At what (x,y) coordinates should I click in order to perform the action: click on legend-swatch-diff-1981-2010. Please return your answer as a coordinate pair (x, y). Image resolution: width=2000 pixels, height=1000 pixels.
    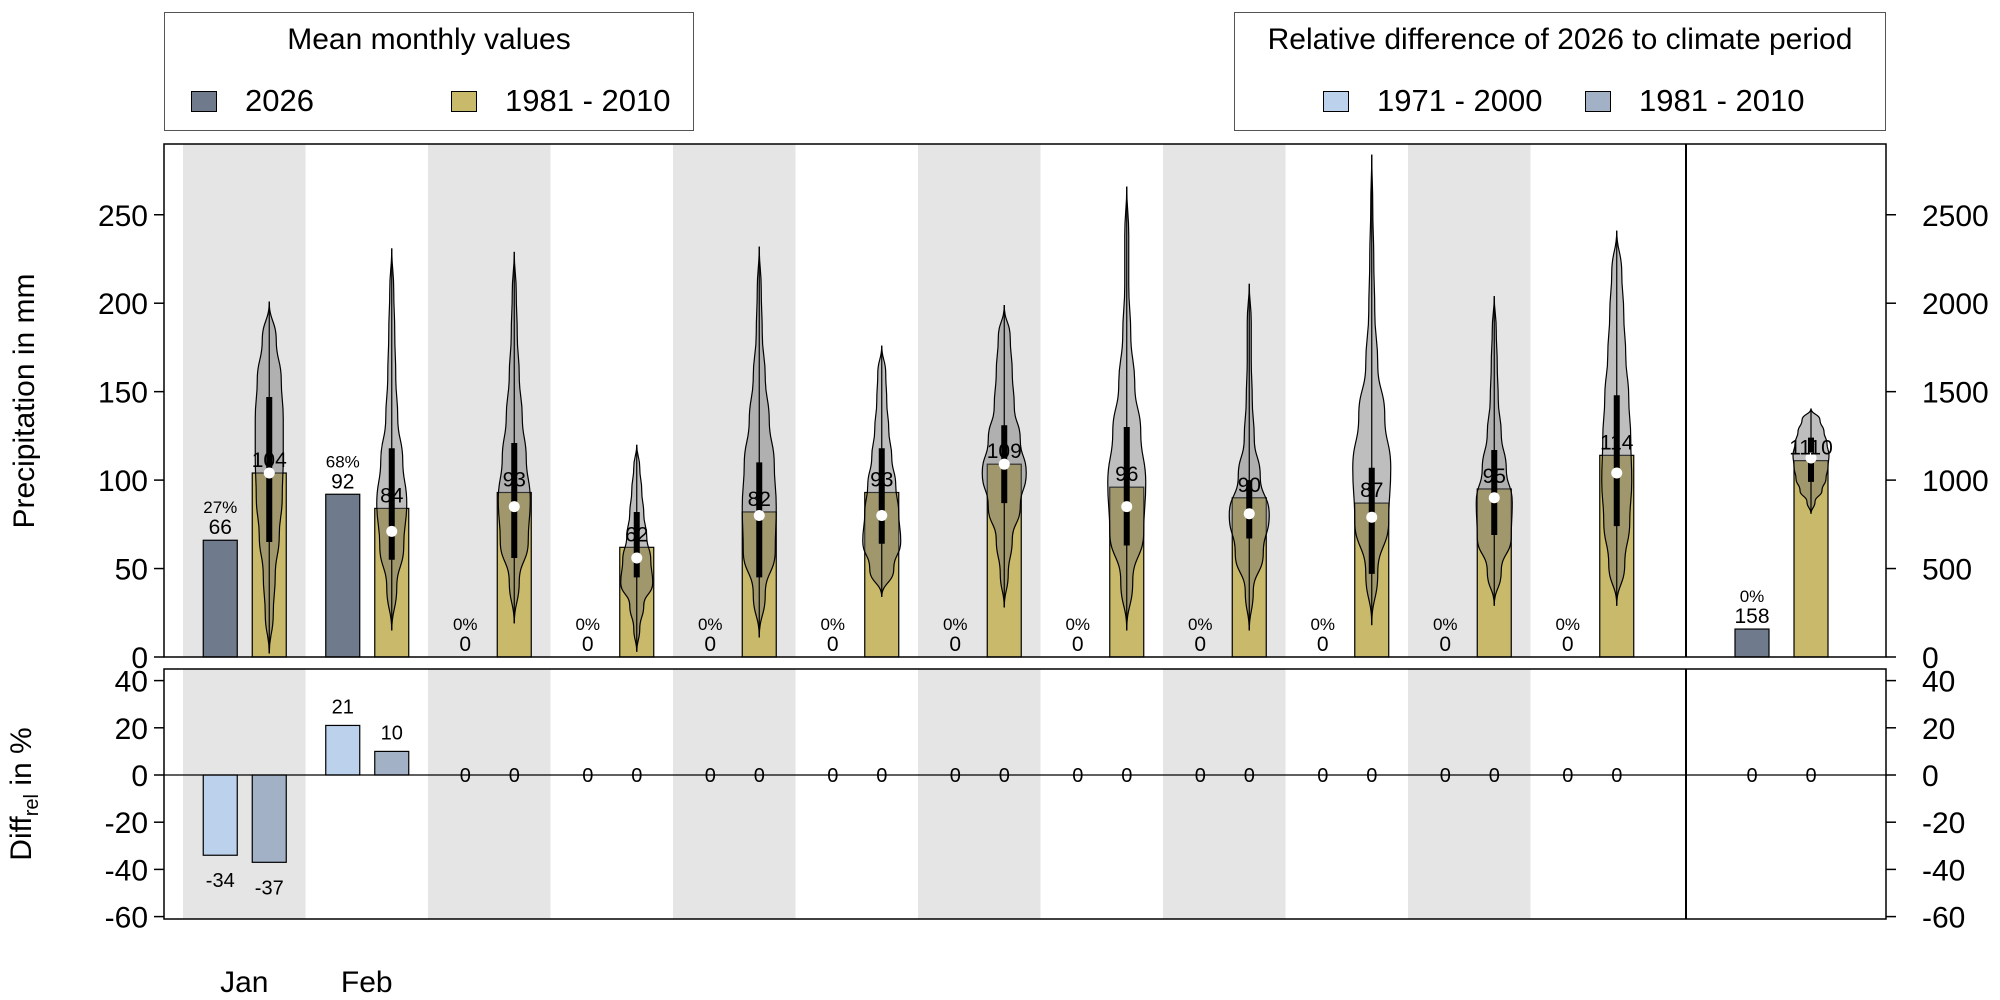
    Looking at the image, I should click on (1598, 101).